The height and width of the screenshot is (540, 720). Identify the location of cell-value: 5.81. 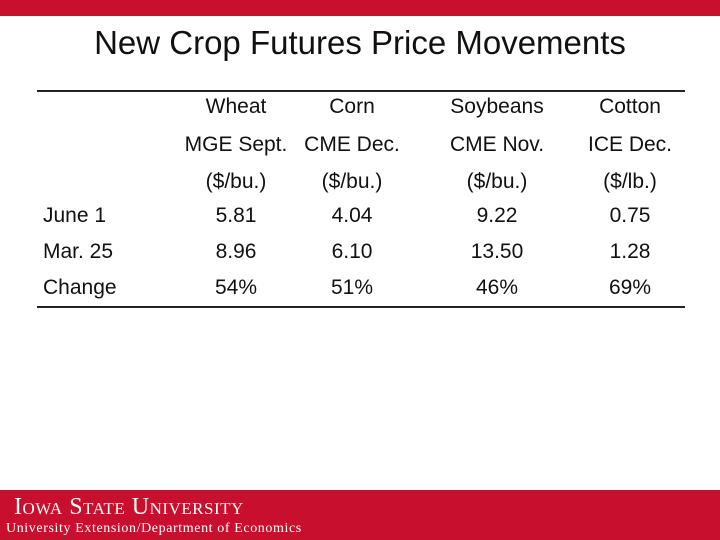
(236, 215).